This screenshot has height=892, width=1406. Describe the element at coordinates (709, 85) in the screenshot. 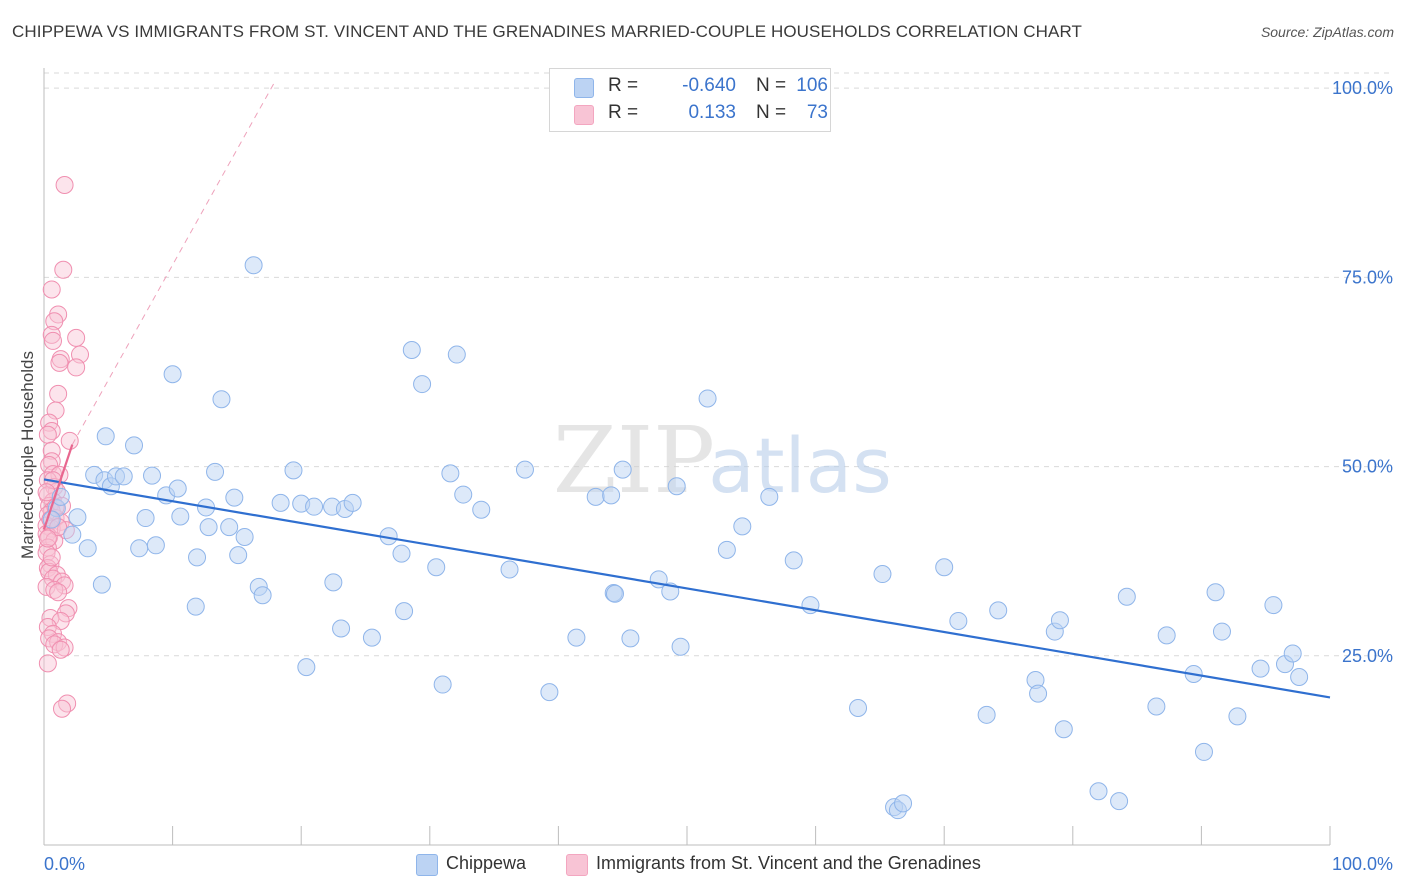

I see `r-value: -0.640` at that location.